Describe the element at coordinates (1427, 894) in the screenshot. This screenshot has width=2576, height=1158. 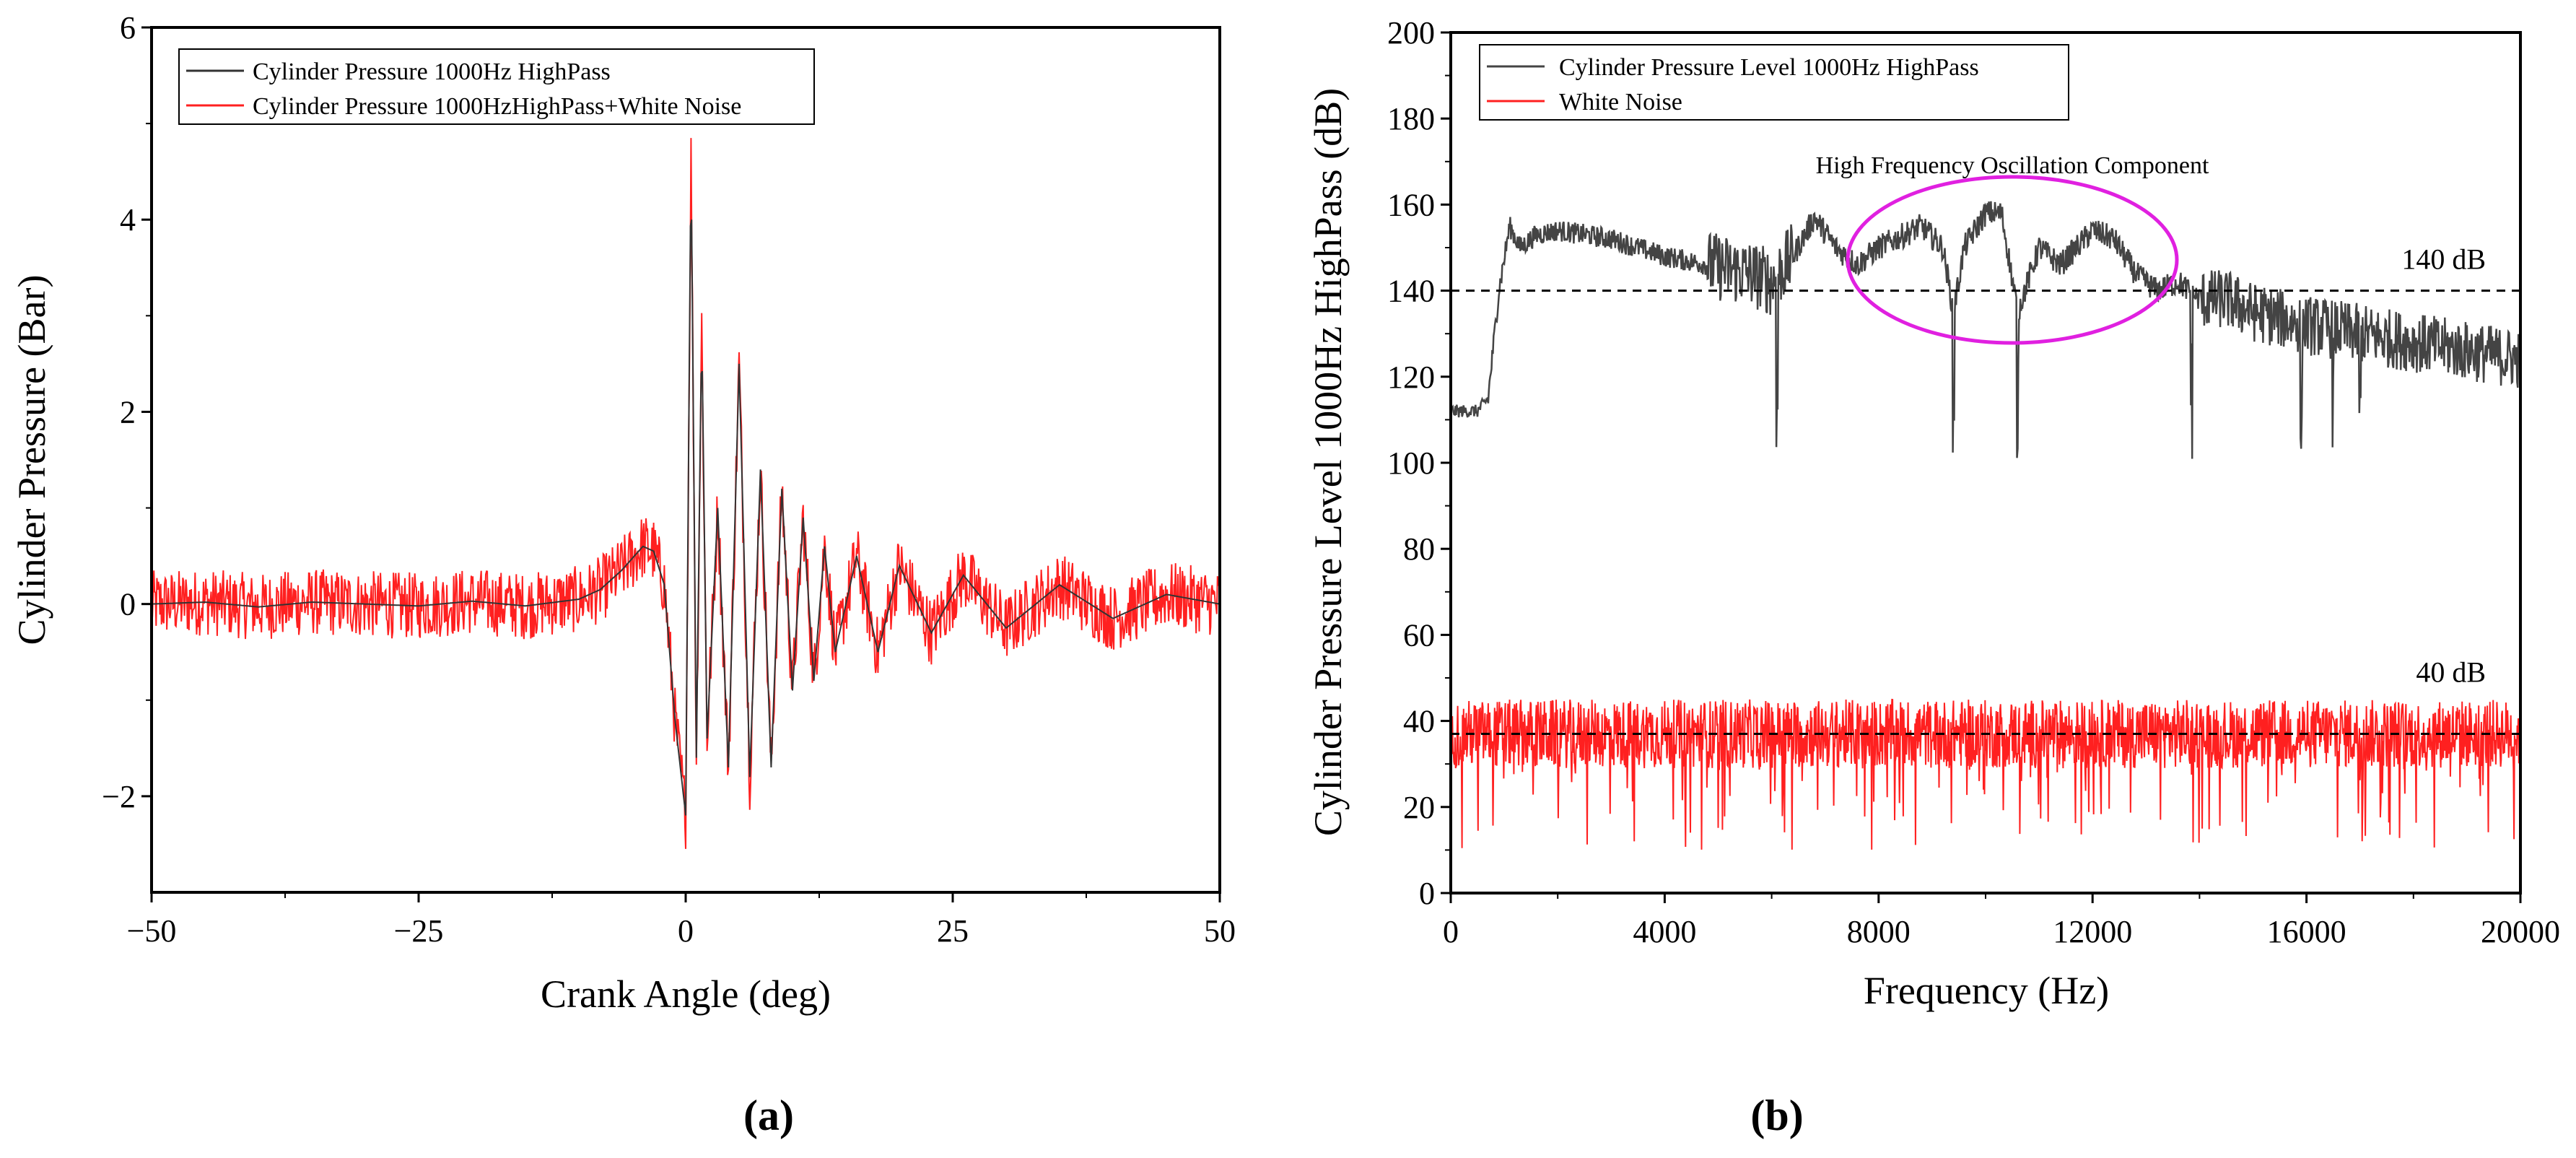
I see `chart-b-y-tick-label: 0` at that location.